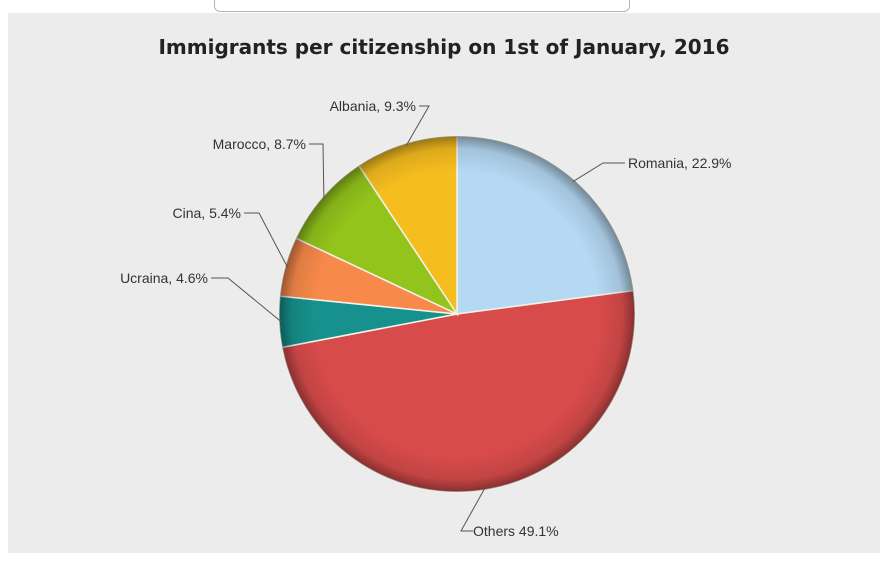 This screenshot has width=887, height=562. What do you see at coordinates (373, 106) in the screenshot?
I see `slice-label-albania: Albania, 9.3%` at bounding box center [373, 106].